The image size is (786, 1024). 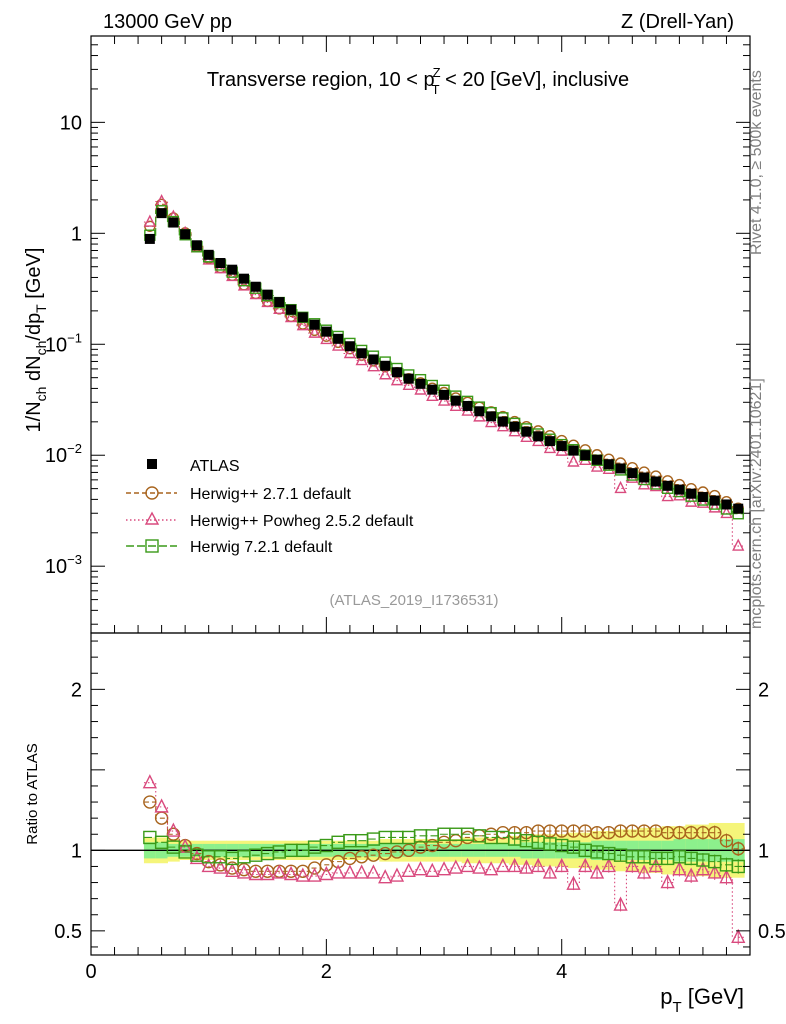 I want to click on legend-label-atlas: ATLAS, so click(x=215, y=466).